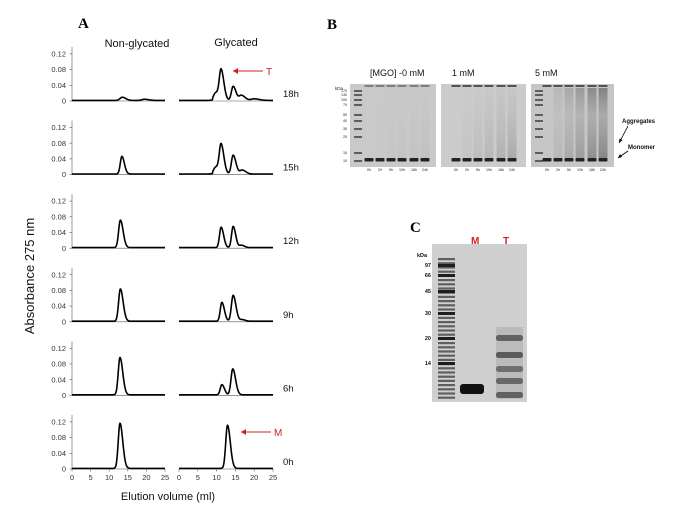 This screenshot has width=685, height=516. I want to click on panel-a-letter: A, so click(83, 24).